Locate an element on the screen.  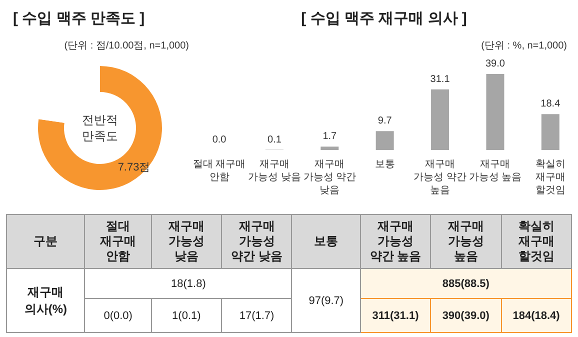
text: 885(88.5) is located at coordinates (466, 283).